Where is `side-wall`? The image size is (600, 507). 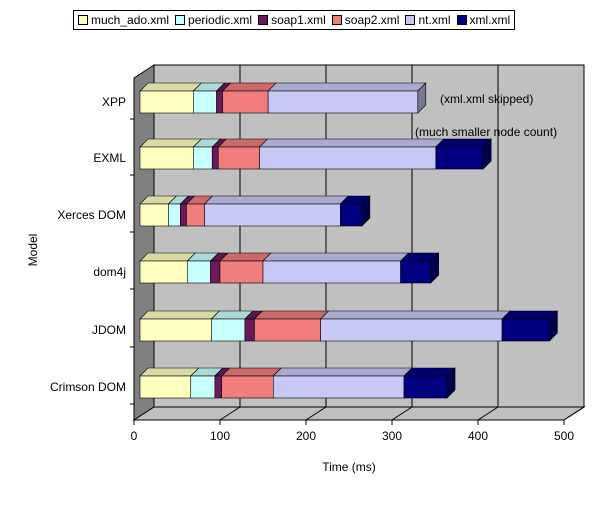
side-wall is located at coordinates (144, 242).